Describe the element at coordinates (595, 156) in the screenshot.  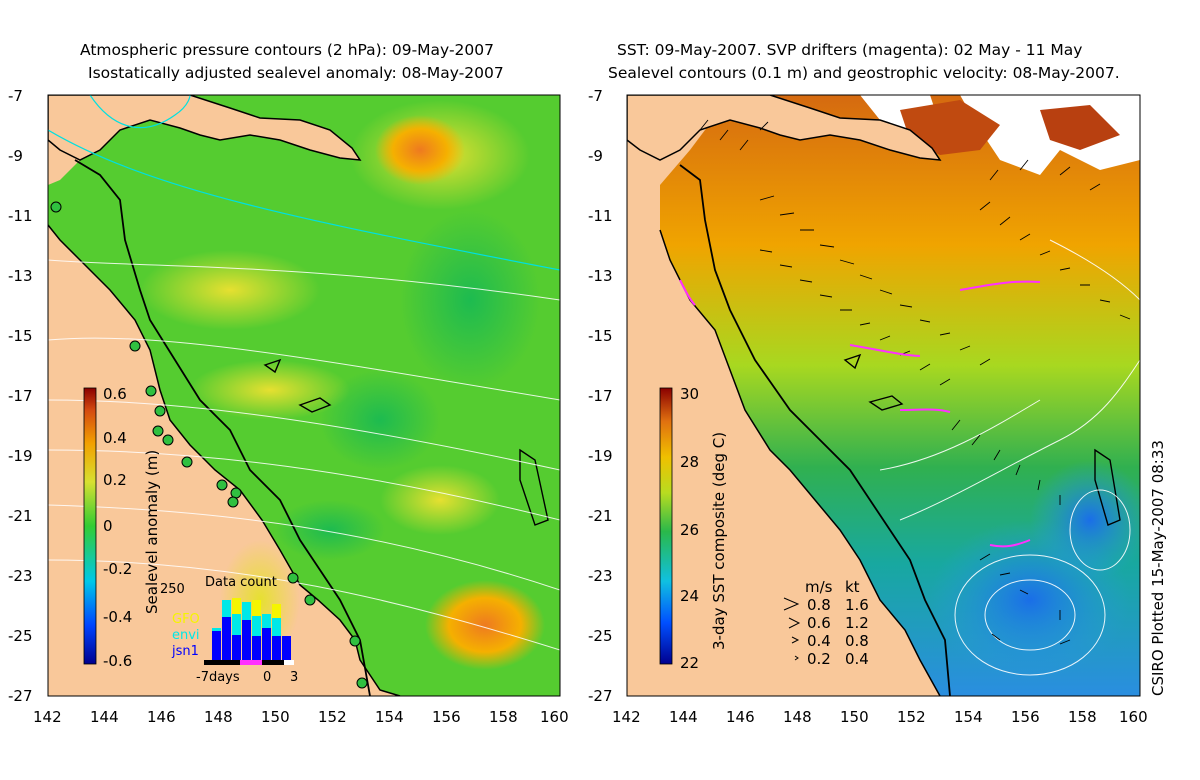
I see `right-lat-label: -9` at that location.